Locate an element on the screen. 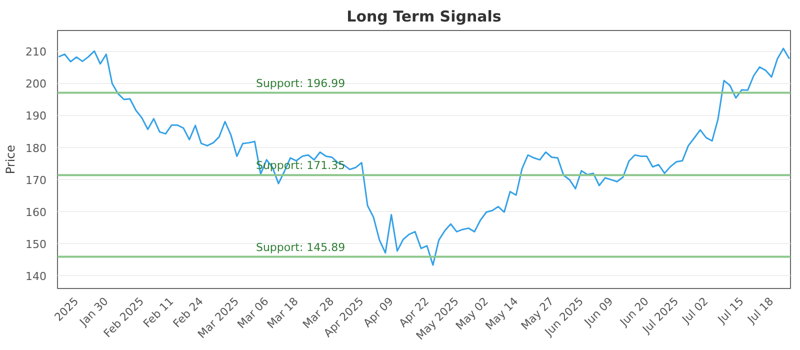 This screenshot has width=800, height=350. y-axis-title: Price is located at coordinates (11, 159).